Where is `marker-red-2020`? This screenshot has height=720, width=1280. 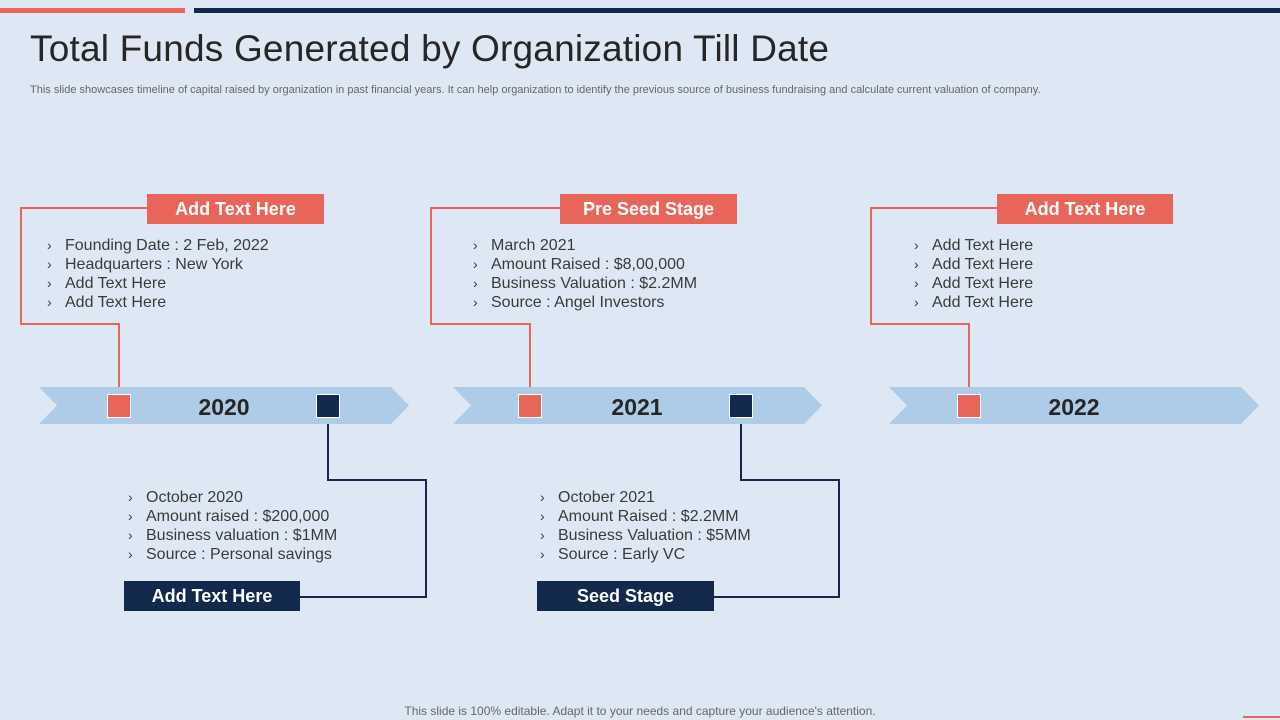
marker-red-2020 is located at coordinates (119, 406).